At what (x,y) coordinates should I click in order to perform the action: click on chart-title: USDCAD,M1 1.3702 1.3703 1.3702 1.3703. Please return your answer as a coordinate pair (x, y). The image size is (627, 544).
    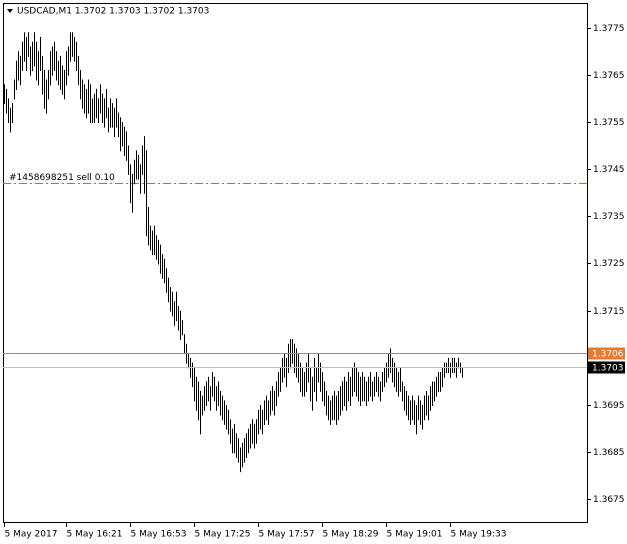
    Looking at the image, I should click on (113, 12).